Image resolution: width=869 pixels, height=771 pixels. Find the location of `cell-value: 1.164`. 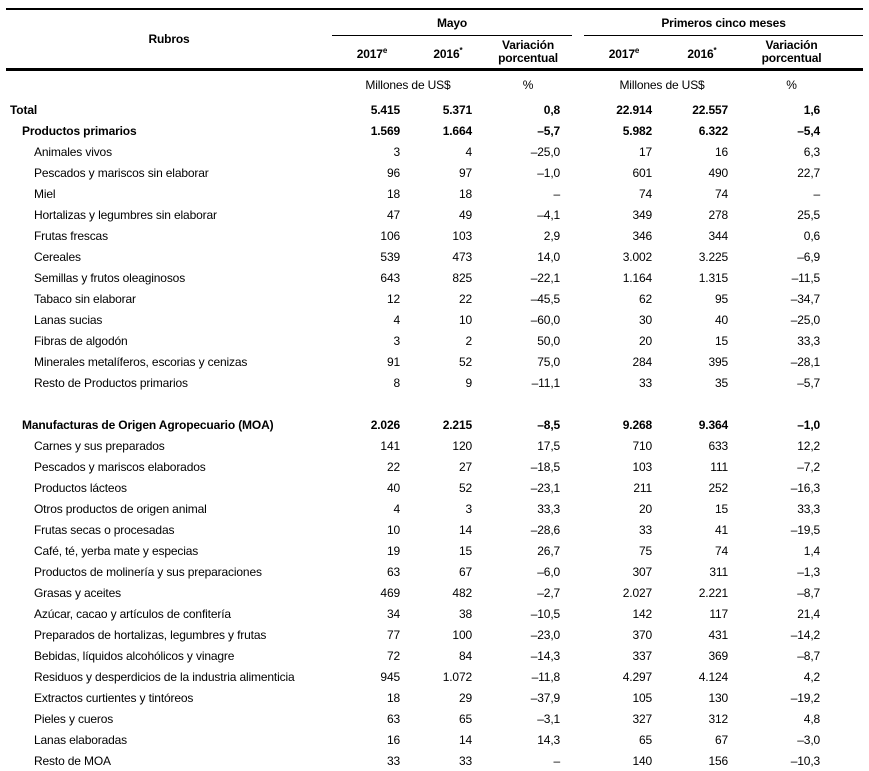

cell-value: 1.164 is located at coordinates (637, 277).